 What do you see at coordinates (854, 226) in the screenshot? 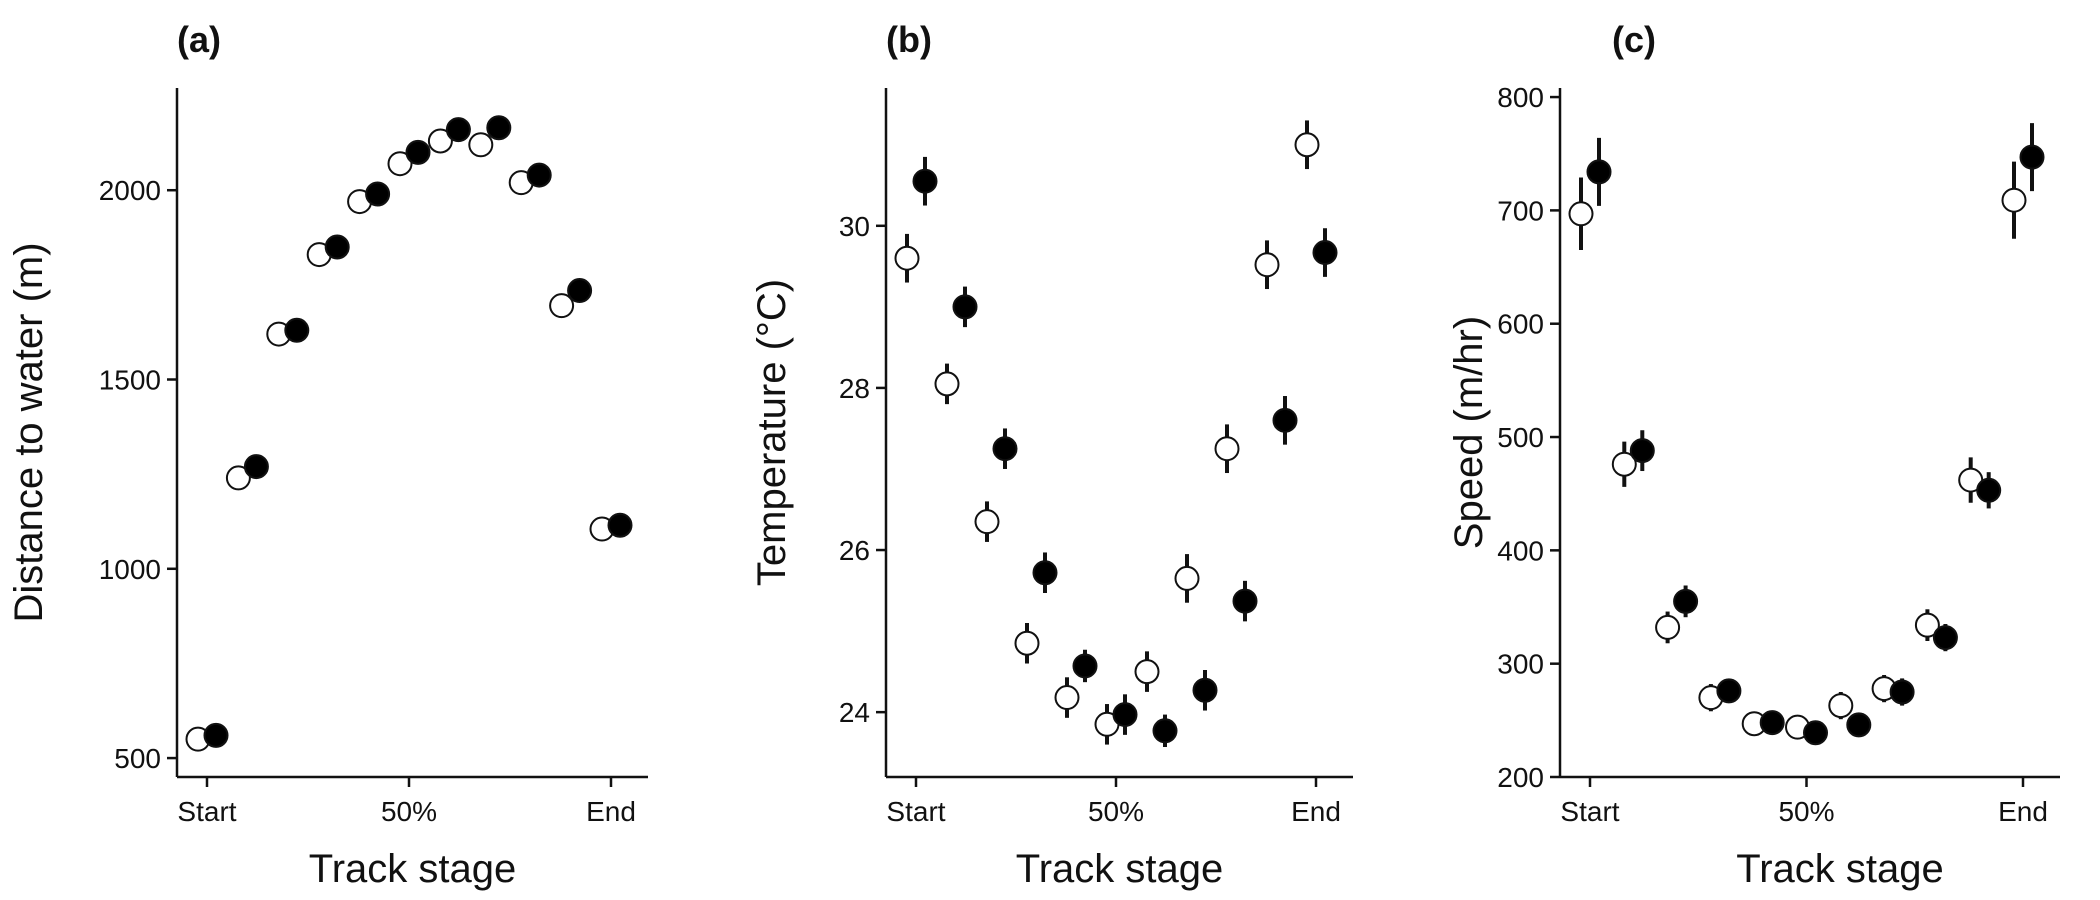
I see `y-tick-label: 30` at bounding box center [854, 226].